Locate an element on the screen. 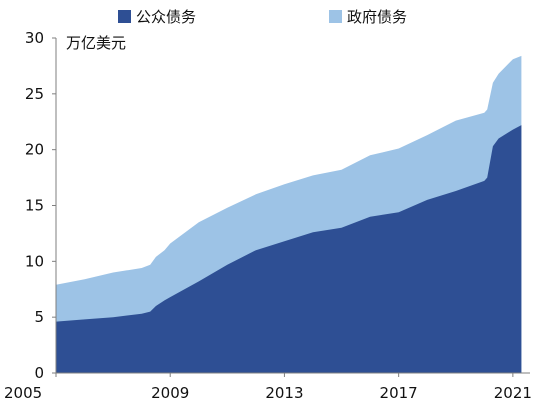 This screenshot has width=549, height=409. x-tick-label: 2017 is located at coordinates (399, 393).